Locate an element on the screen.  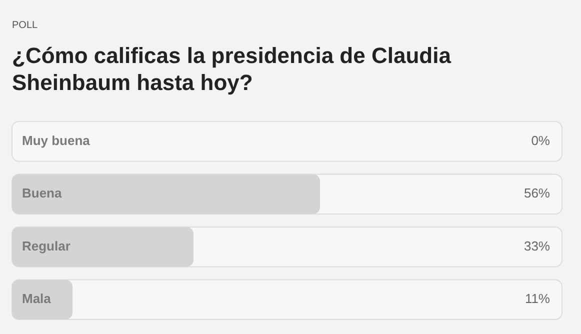
data-label: 0% is located at coordinates (540, 140).